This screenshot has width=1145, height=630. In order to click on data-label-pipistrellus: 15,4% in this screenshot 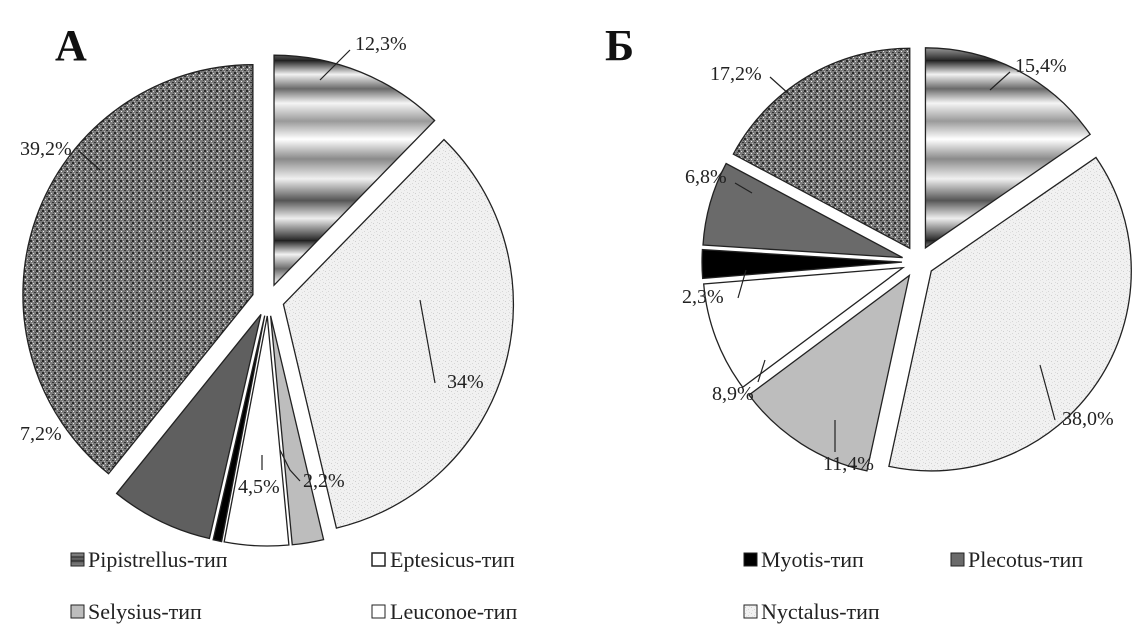, I will do `click(1041, 66)`.